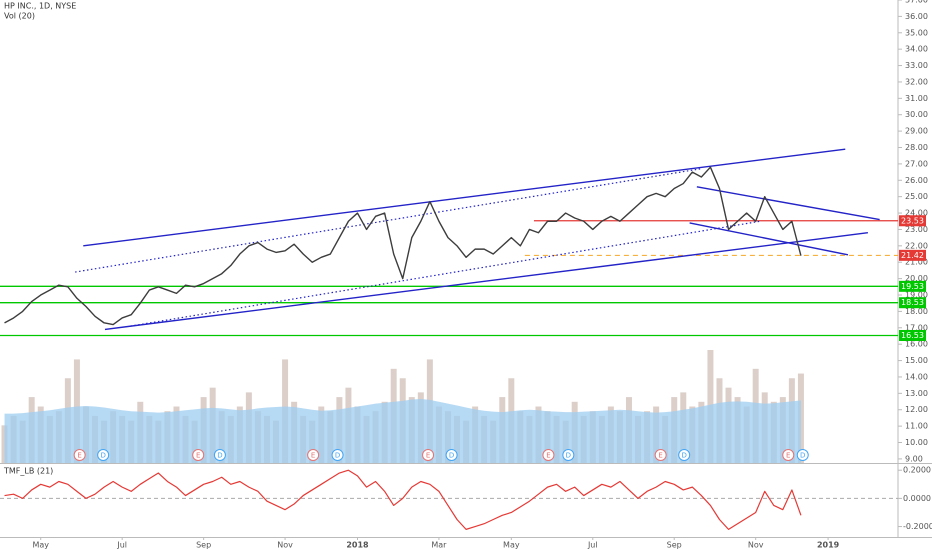 The image size is (932, 550). Describe the element at coordinates (916, 65) in the screenshot. I see `y-tick-label: 33.00` at that location.